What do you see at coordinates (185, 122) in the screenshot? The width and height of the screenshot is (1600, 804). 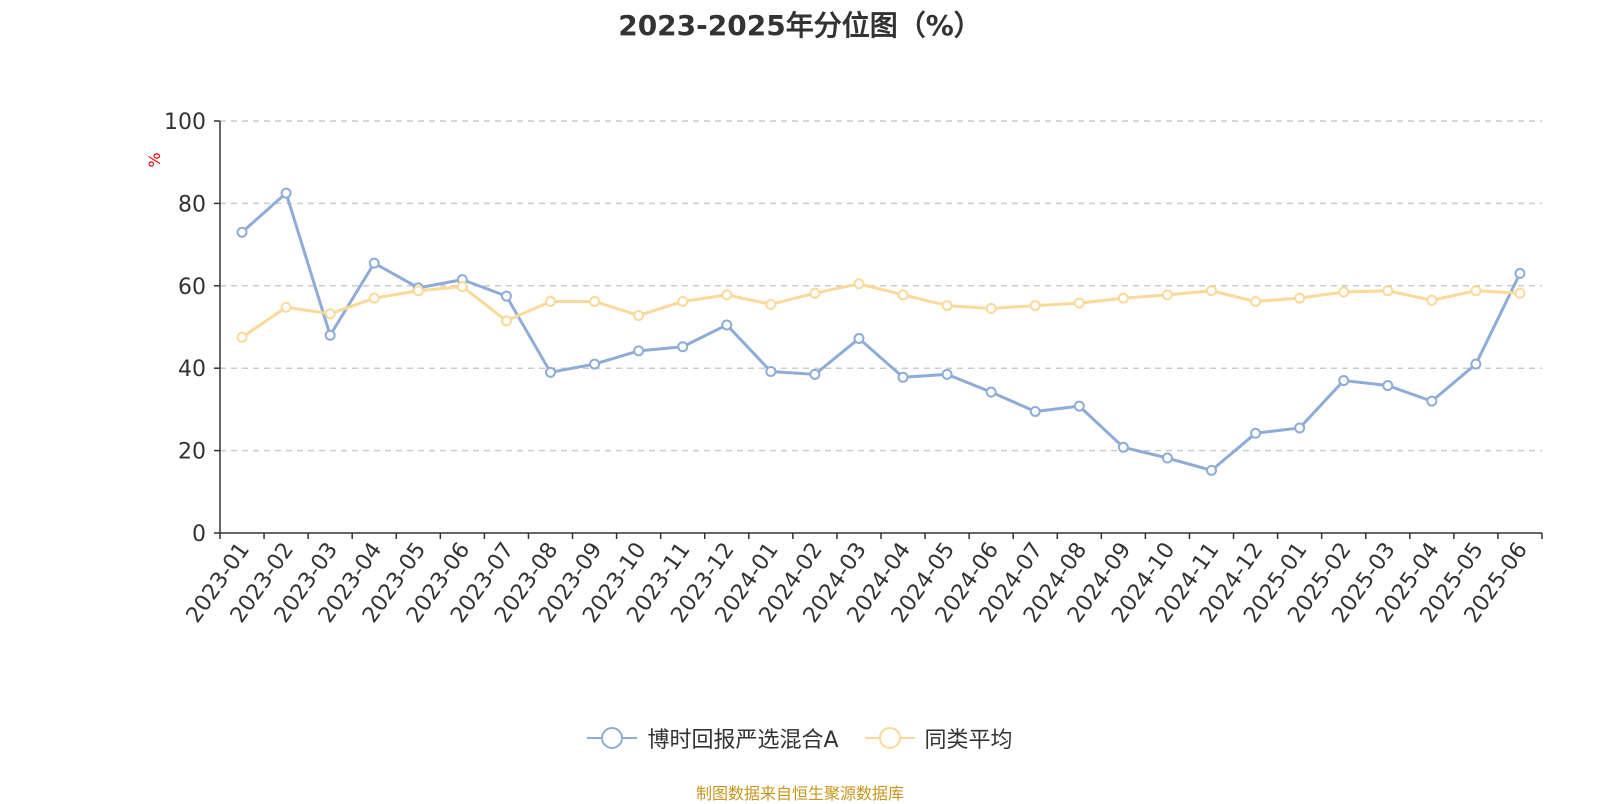 I see `y-tick-label: 100` at bounding box center [185, 122].